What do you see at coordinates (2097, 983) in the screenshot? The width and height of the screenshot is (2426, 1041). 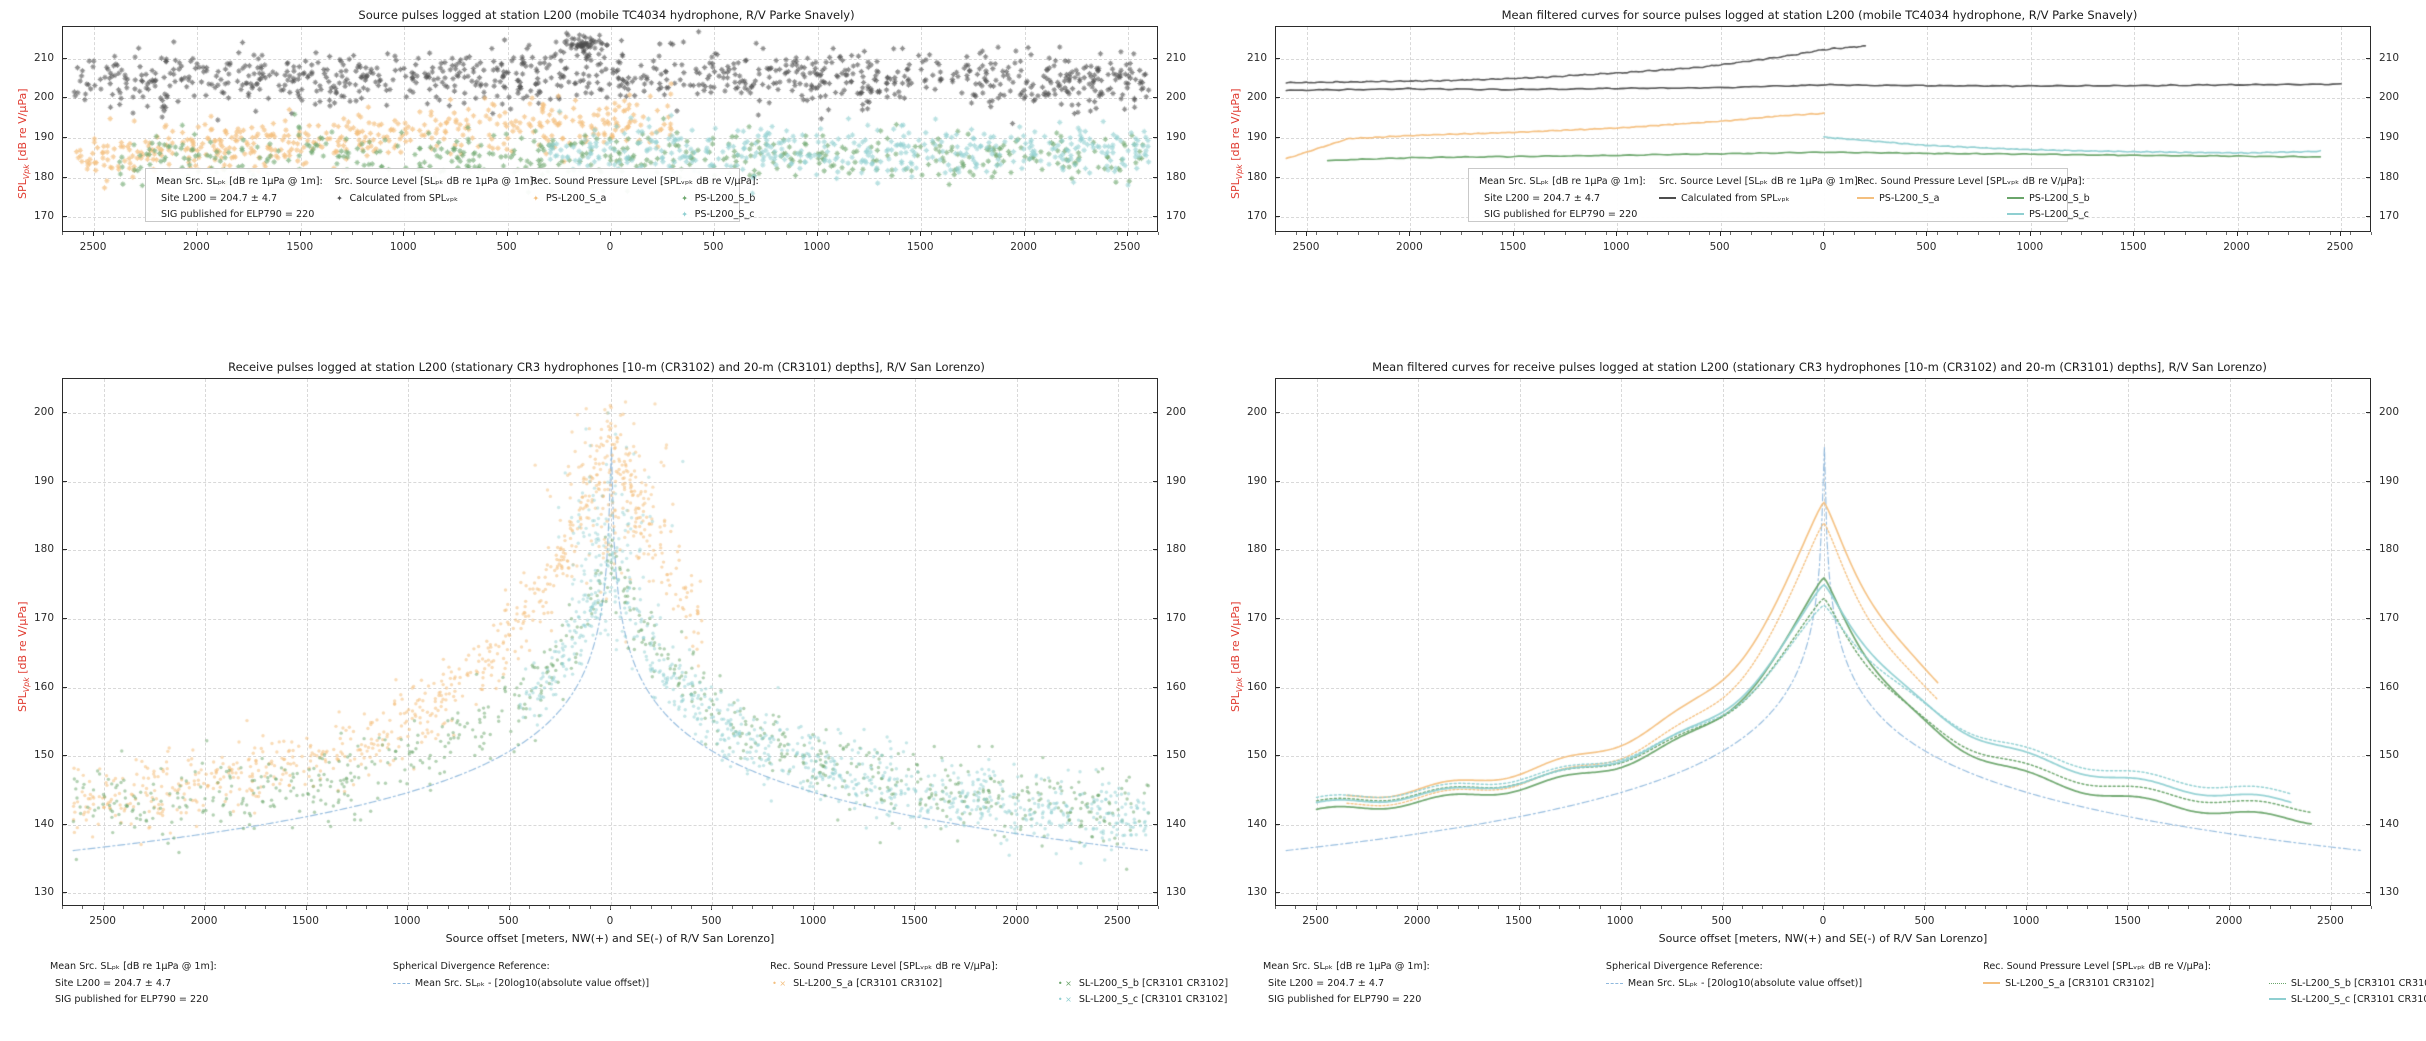 I see `legend-item: SL-L200_S_a [CR3101 CR3102]` at bounding box center [2097, 983].